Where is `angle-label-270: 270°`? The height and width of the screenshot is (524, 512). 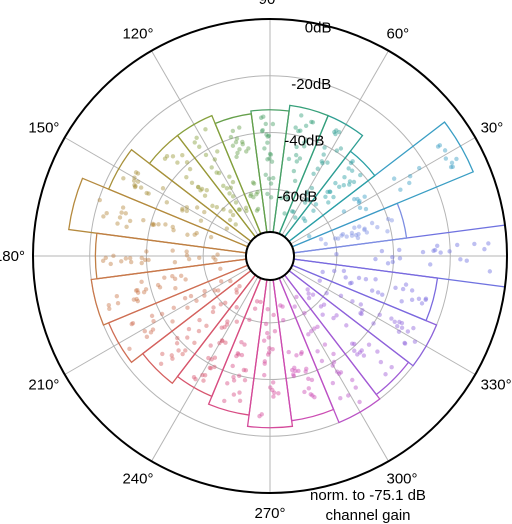
angle-label-270: 270° is located at coordinates (269, 513).